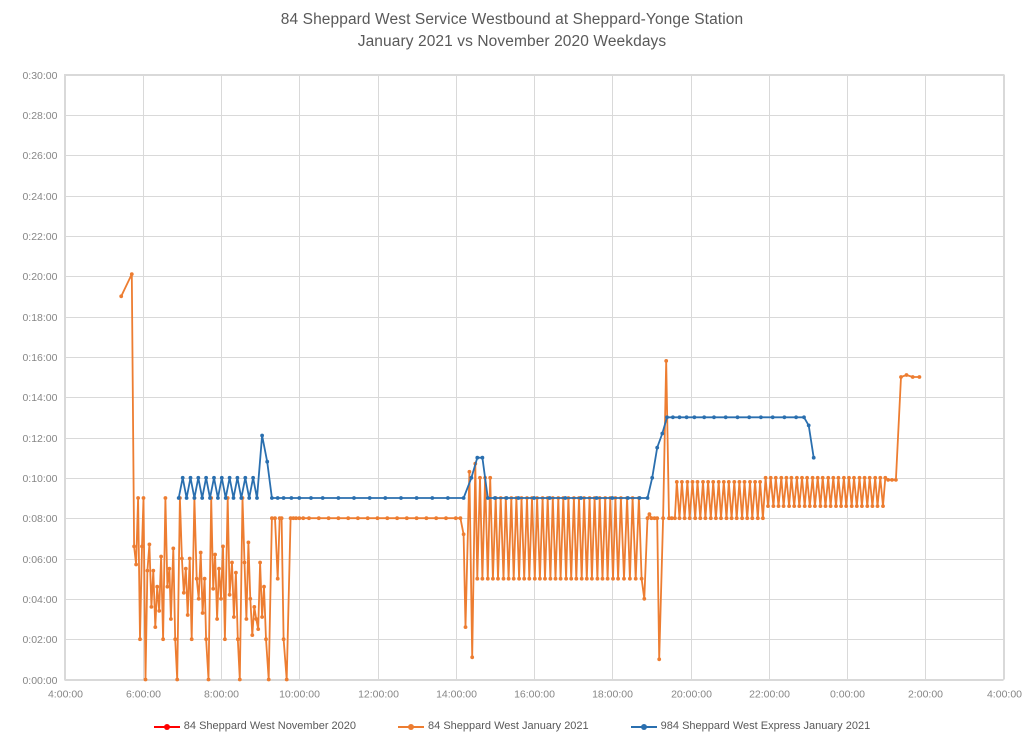  What do you see at coordinates (750, 726) in the screenshot?
I see `legend-item-2: 984 Sheppard West Express January 2021` at bounding box center [750, 726].